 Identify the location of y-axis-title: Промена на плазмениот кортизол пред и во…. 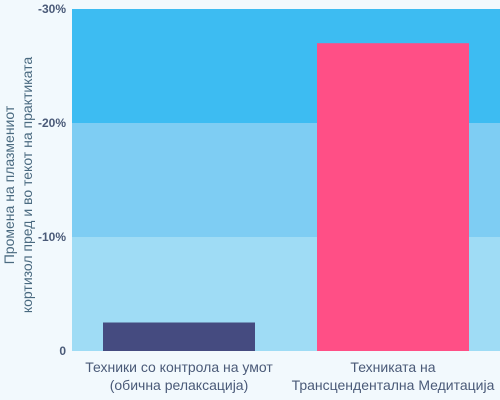
(18, 185).